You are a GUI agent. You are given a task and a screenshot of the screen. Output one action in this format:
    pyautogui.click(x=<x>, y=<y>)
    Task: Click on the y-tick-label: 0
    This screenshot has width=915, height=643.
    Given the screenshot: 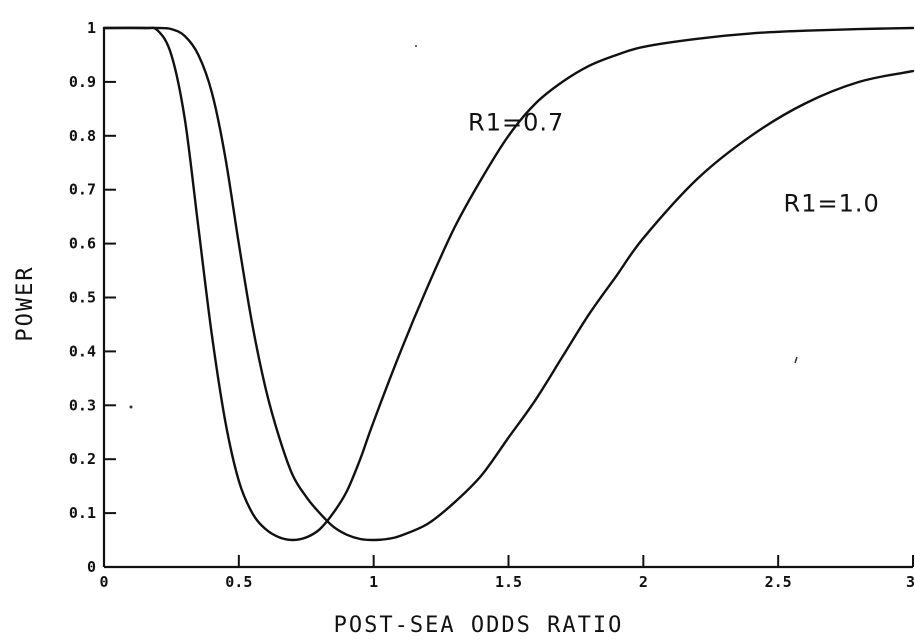 What is the action you would take?
    pyautogui.click(x=91, y=567)
    